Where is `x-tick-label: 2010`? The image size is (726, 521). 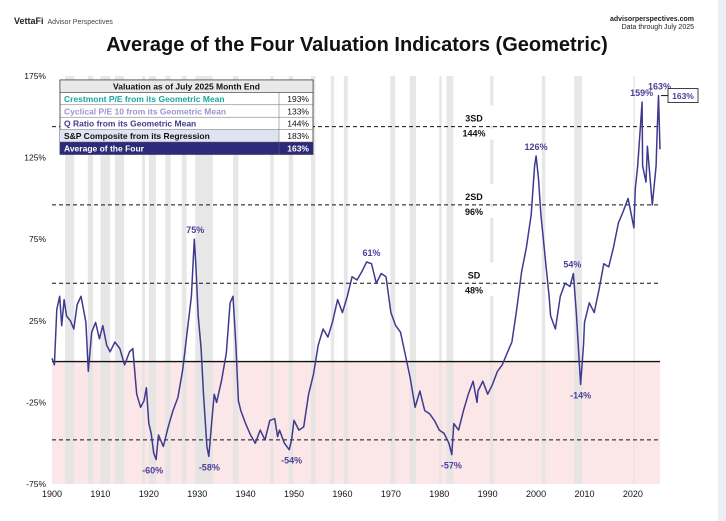 x-tick-label: 2010 is located at coordinates (584, 494).